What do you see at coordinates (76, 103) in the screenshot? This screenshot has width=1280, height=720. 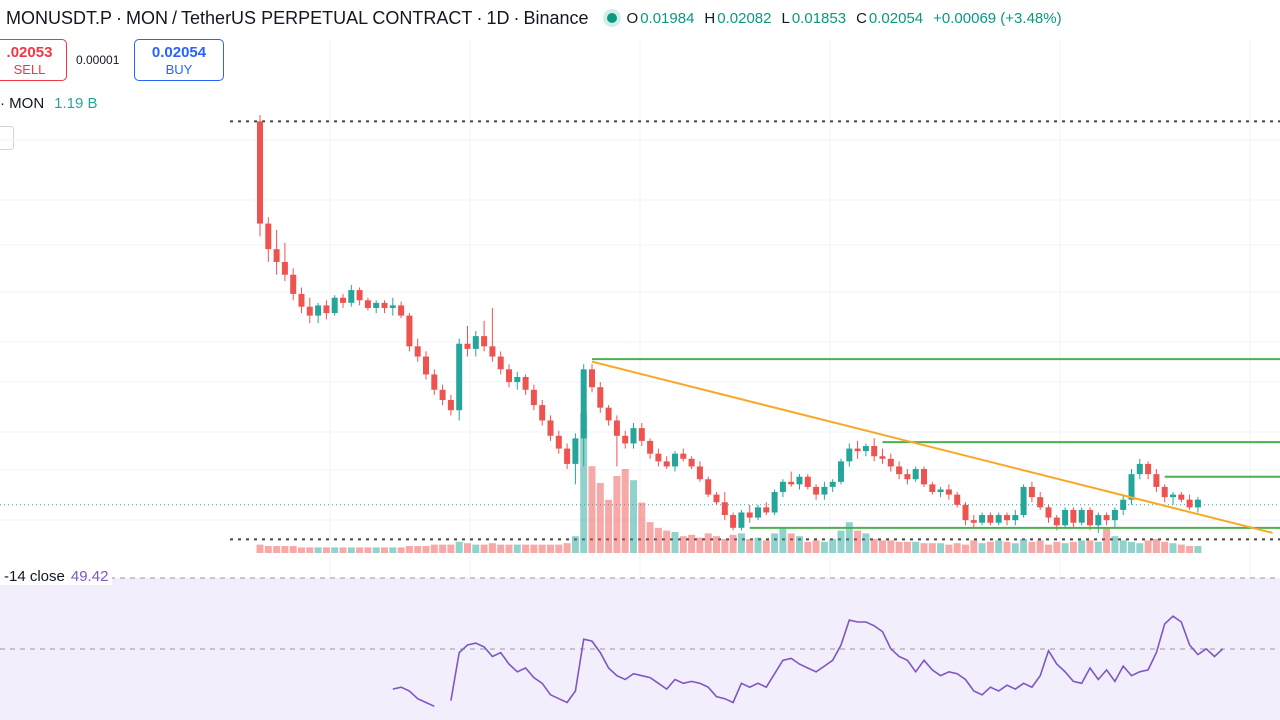 I see `volume-value: 1.19 B` at bounding box center [76, 103].